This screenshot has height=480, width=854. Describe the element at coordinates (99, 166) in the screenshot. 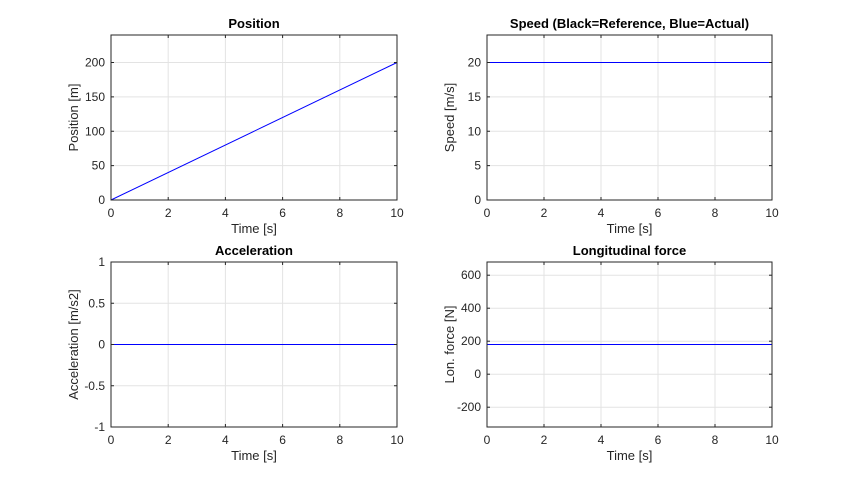

I see `y-tick-label: 50` at that location.